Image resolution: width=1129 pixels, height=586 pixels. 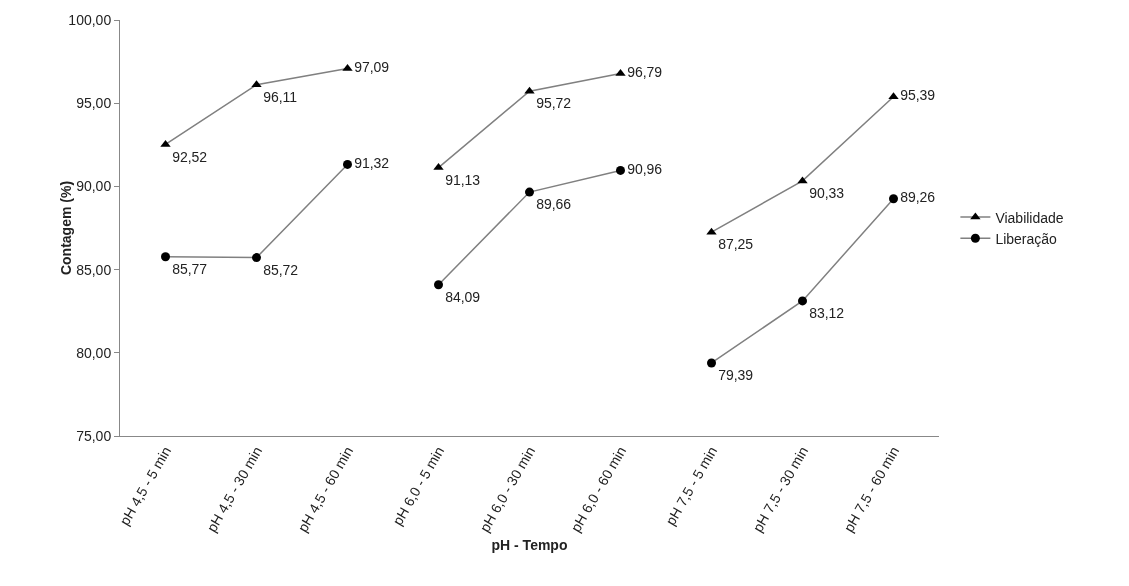 What do you see at coordinates (554, 204) in the screenshot?
I see `data-label: 89,66` at bounding box center [554, 204].